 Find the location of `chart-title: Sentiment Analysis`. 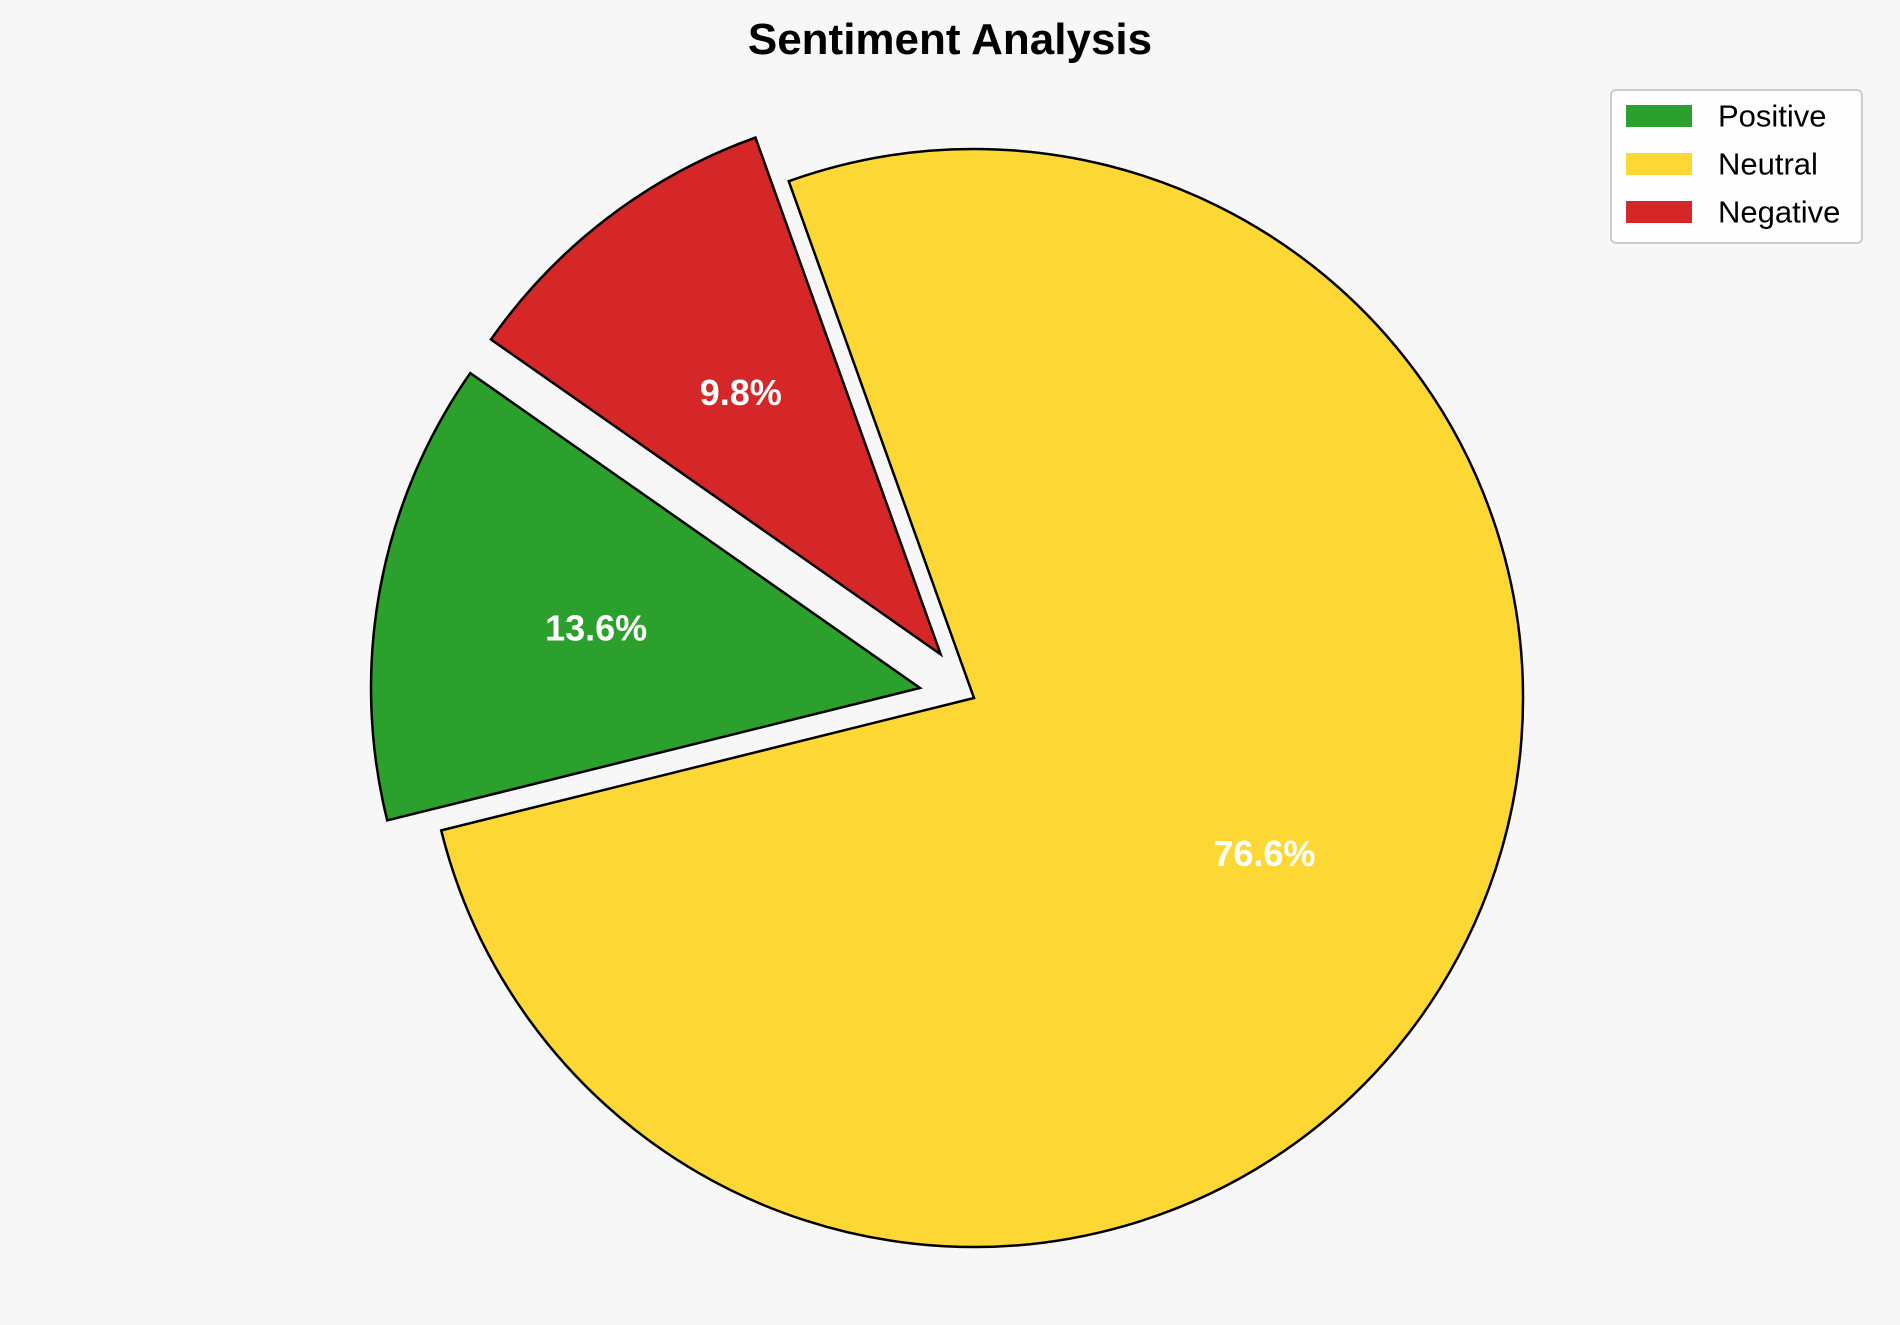

chart-title: Sentiment Analysis is located at coordinates (950, 39).